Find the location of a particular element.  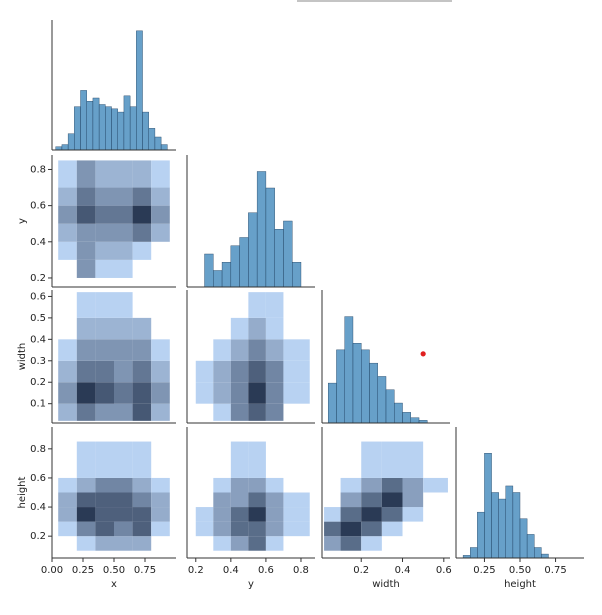

x-tick-label: 0.25 is located at coordinates (83, 570).